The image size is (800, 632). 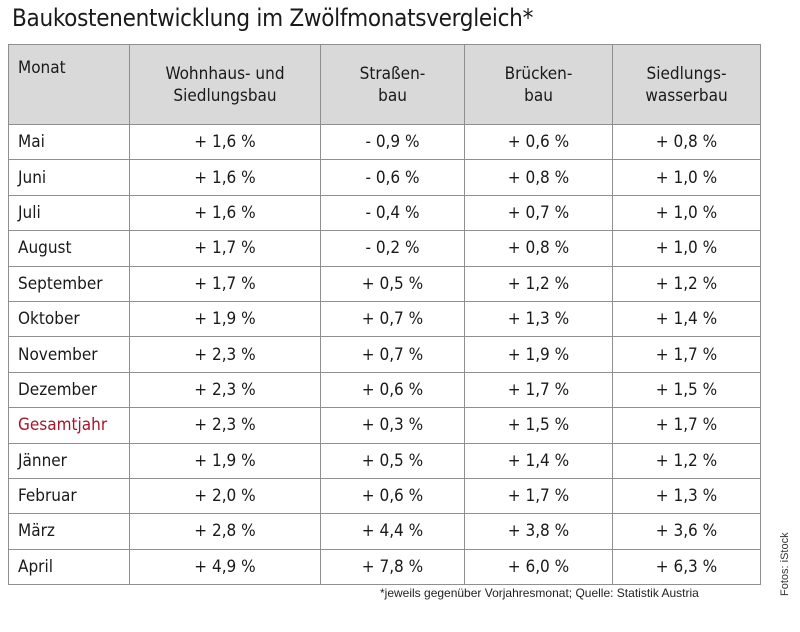 I want to click on value-cell: + 4,4 %, so click(x=392, y=531).